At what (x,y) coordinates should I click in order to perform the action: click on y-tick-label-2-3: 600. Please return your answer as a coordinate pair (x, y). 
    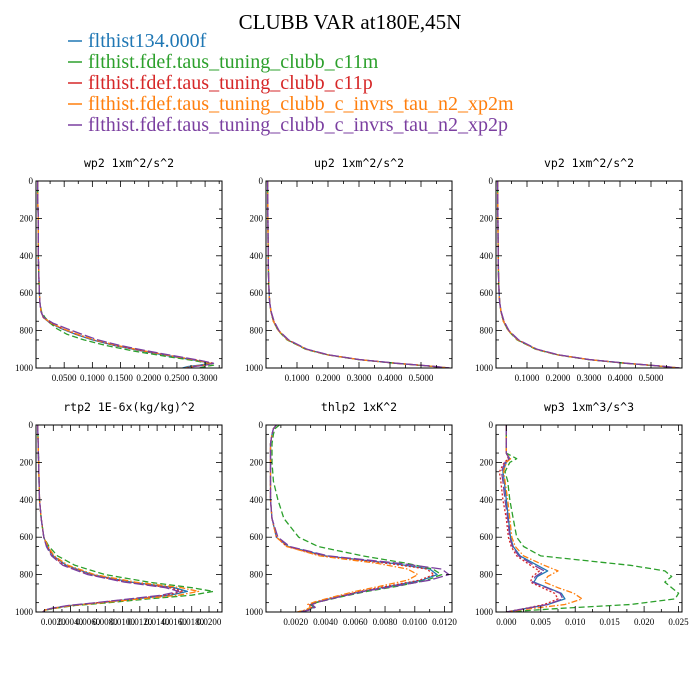
    Looking at the image, I should click on (487, 293).